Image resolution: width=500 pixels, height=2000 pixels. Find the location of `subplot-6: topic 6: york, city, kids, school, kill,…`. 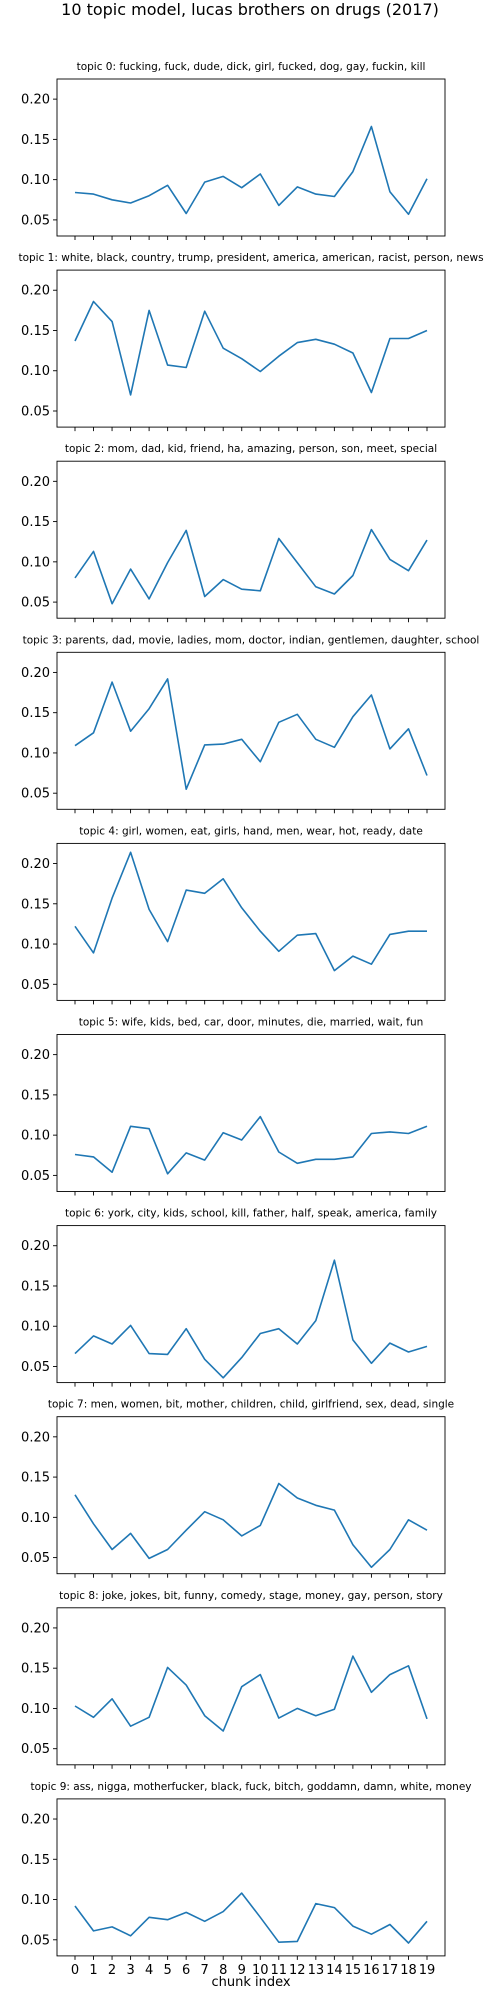

subplot-6: topic 6: york, city, kids, school, kill,… is located at coordinates (233, 1297).